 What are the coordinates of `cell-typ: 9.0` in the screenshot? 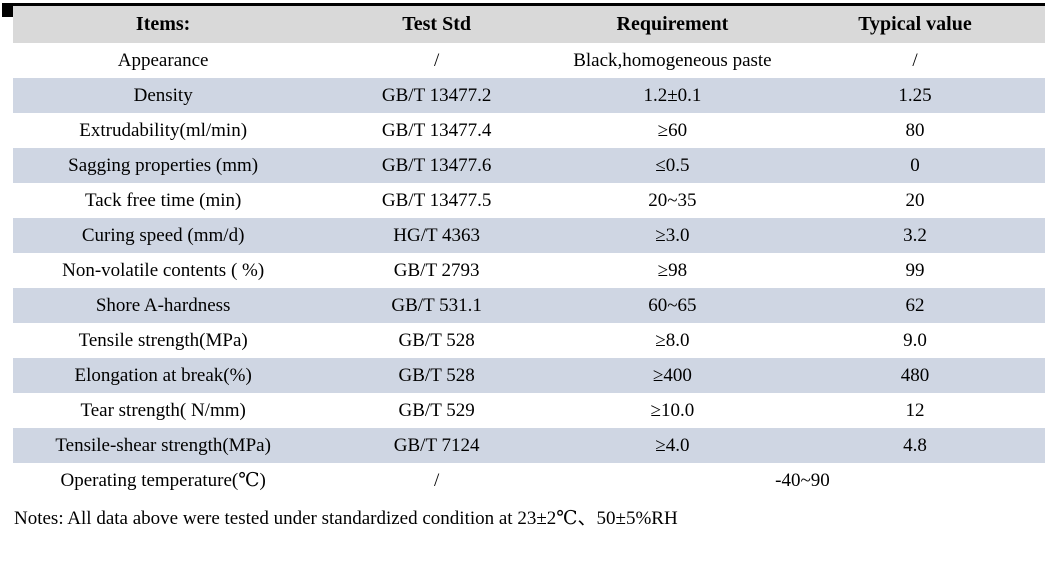 It's located at (915, 340).